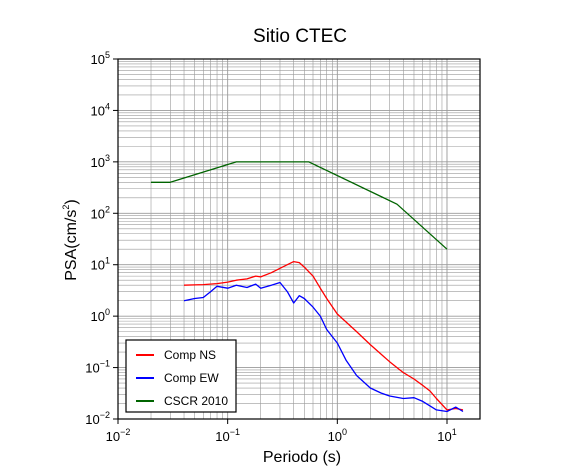 The height and width of the screenshot is (475, 586). I want to click on y-tick-label: 10⁰, so click(100, 315).